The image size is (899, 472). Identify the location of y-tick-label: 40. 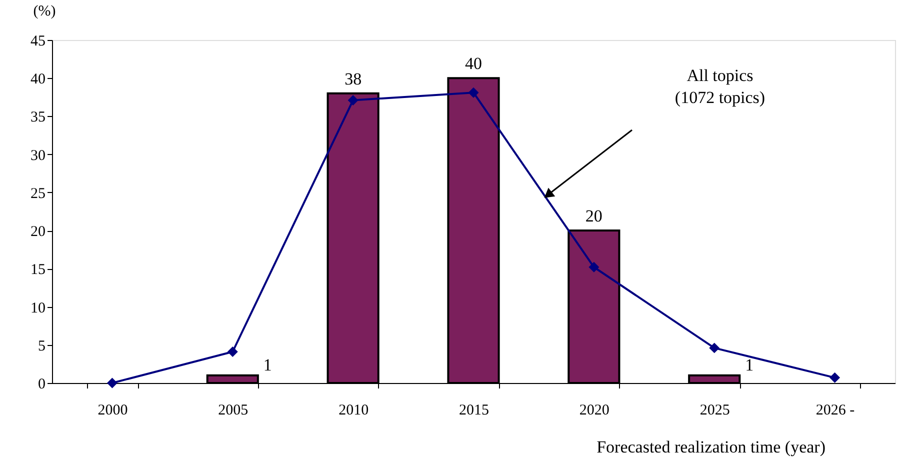
(38, 80).